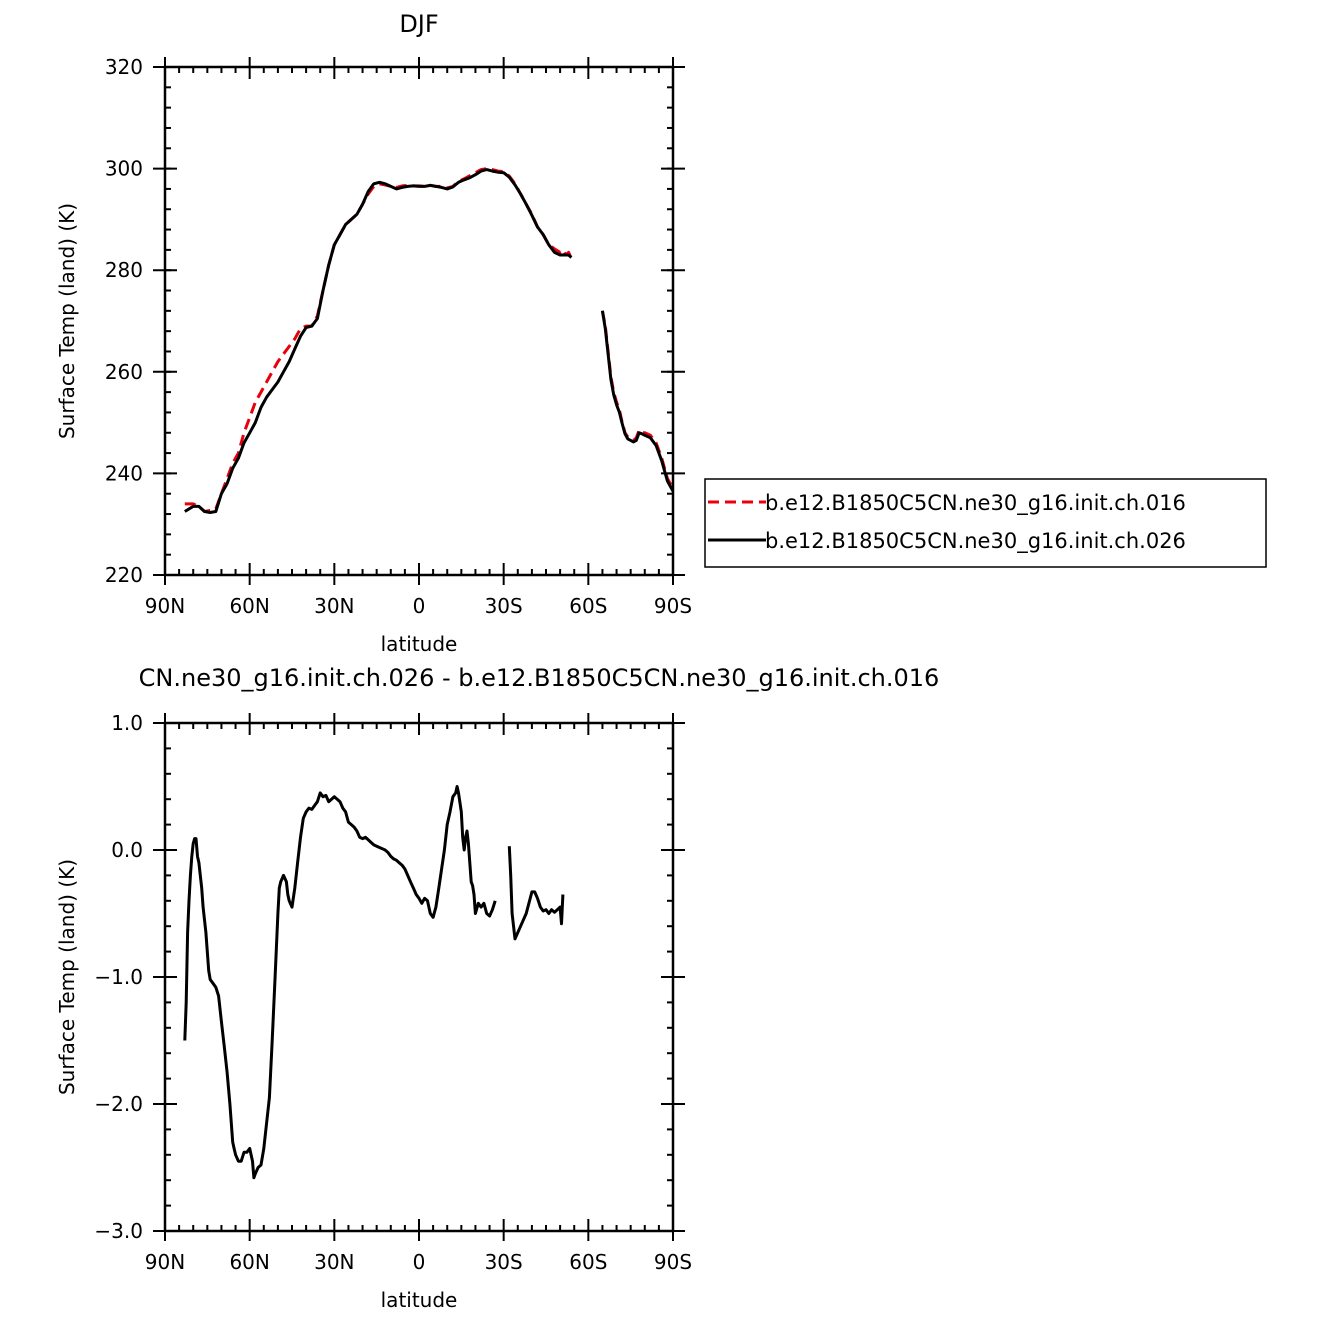 The height and width of the screenshot is (1325, 1322). What do you see at coordinates (419, 1300) in the screenshot?
I see `bottom-x-axis-label: latitude` at bounding box center [419, 1300].